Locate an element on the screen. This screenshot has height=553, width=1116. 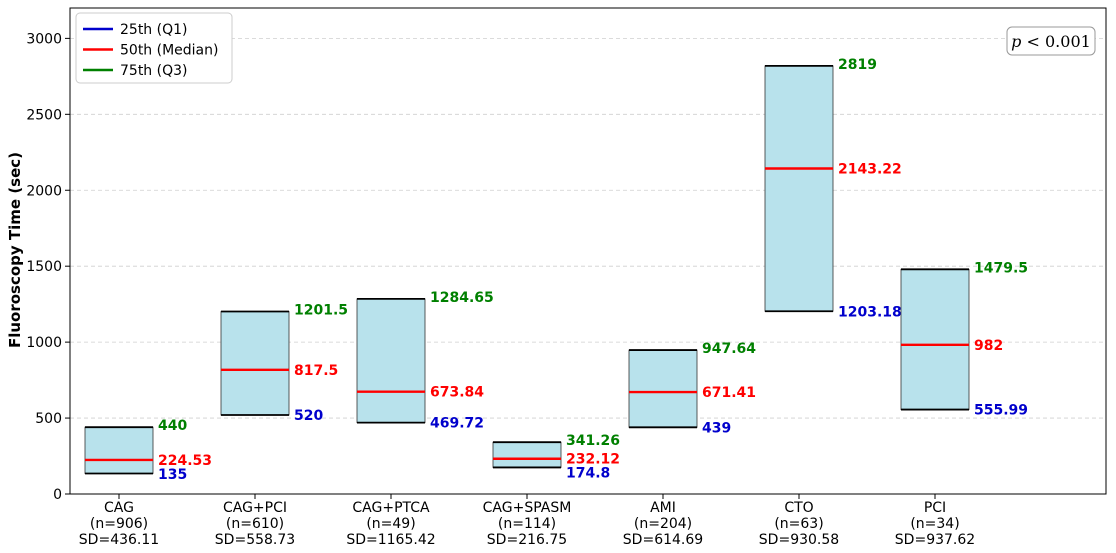
category-group: 1479.5 982 555.99 is located at coordinates (964, 339).